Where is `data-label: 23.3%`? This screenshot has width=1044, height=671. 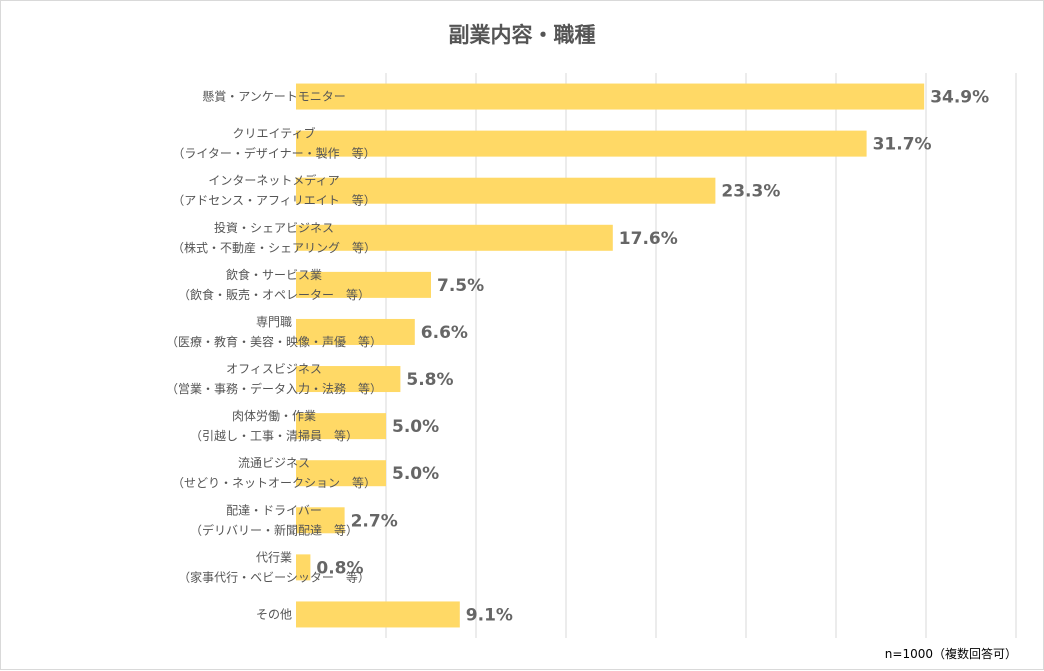
data-label: 23.3% is located at coordinates (750, 192).